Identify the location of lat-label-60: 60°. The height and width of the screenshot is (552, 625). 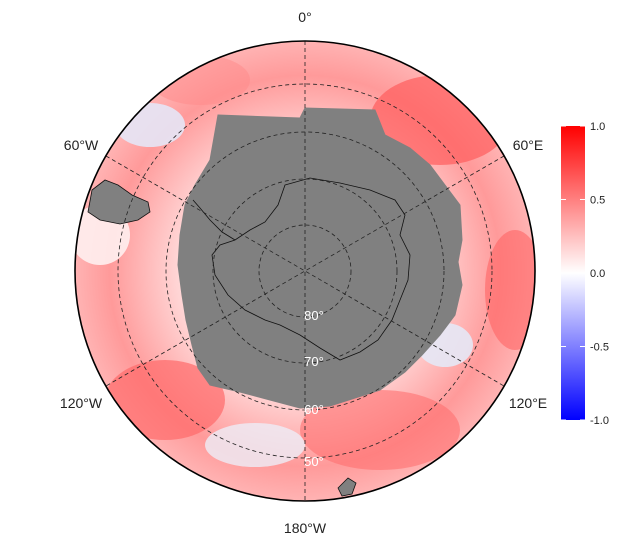
(314, 409).